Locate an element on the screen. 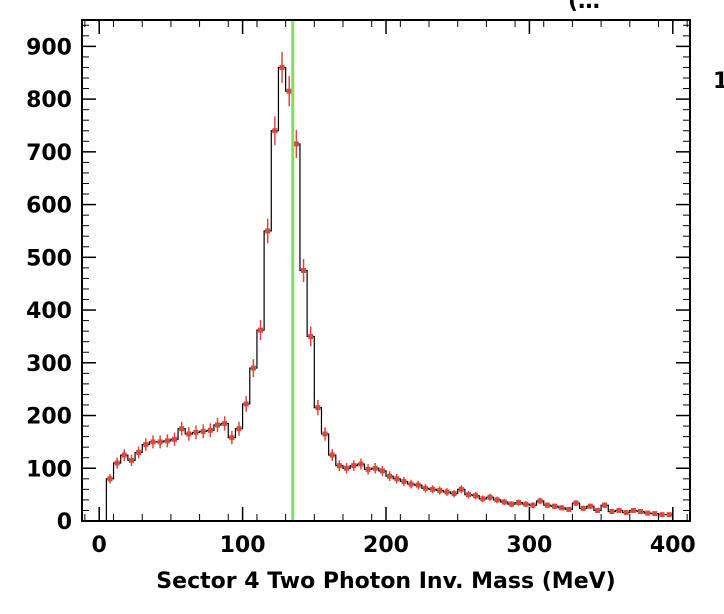 This screenshot has height=614, width=724. y-tick-label: 400 is located at coordinates (49, 311).